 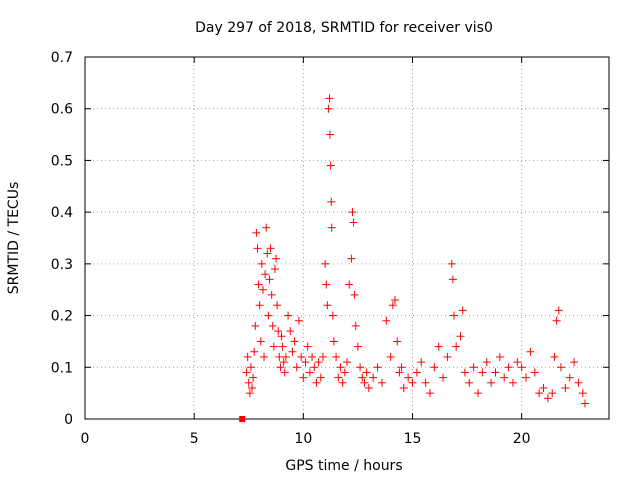 I want to click on x-tick-label: 20, so click(x=522, y=439).